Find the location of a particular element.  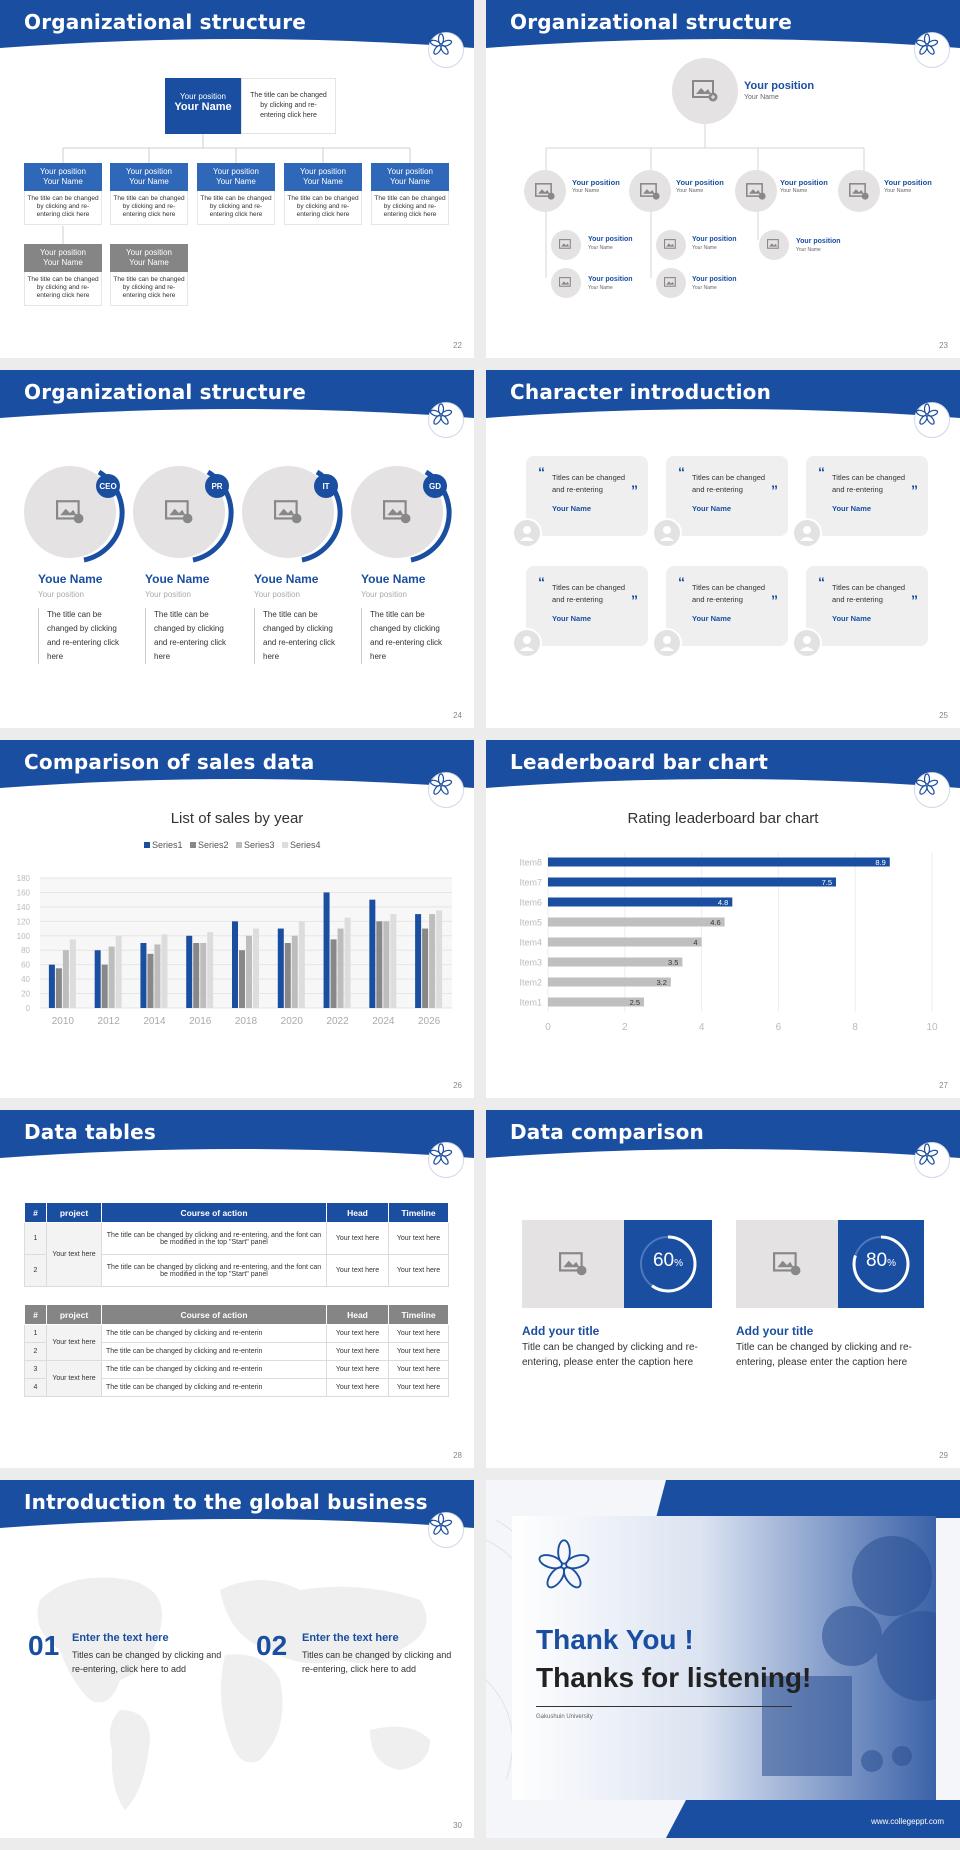

campus-photo is located at coordinates (724, 1658).